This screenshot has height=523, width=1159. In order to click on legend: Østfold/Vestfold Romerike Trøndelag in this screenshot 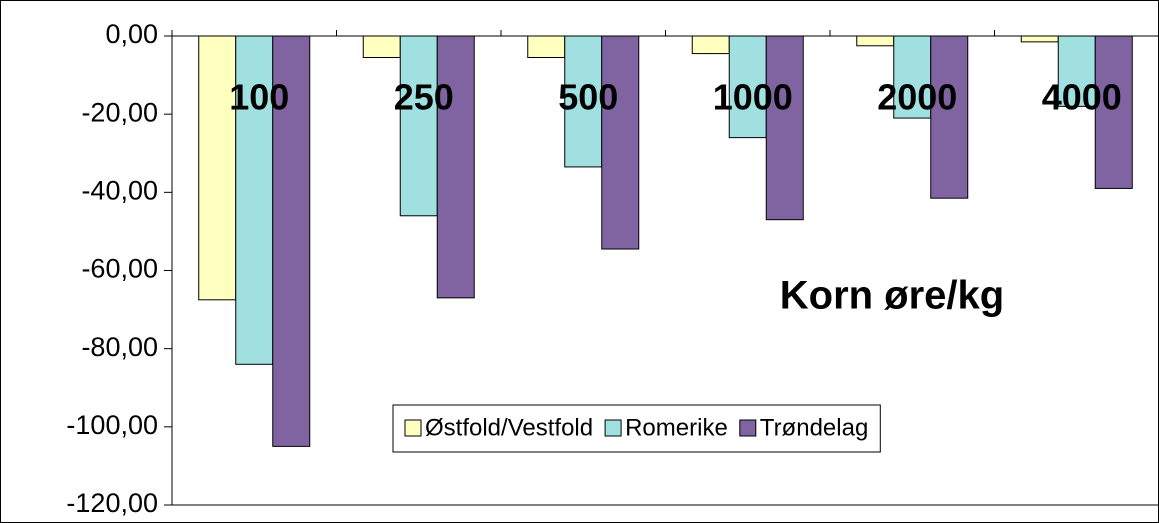, I will do `click(636, 428)`.